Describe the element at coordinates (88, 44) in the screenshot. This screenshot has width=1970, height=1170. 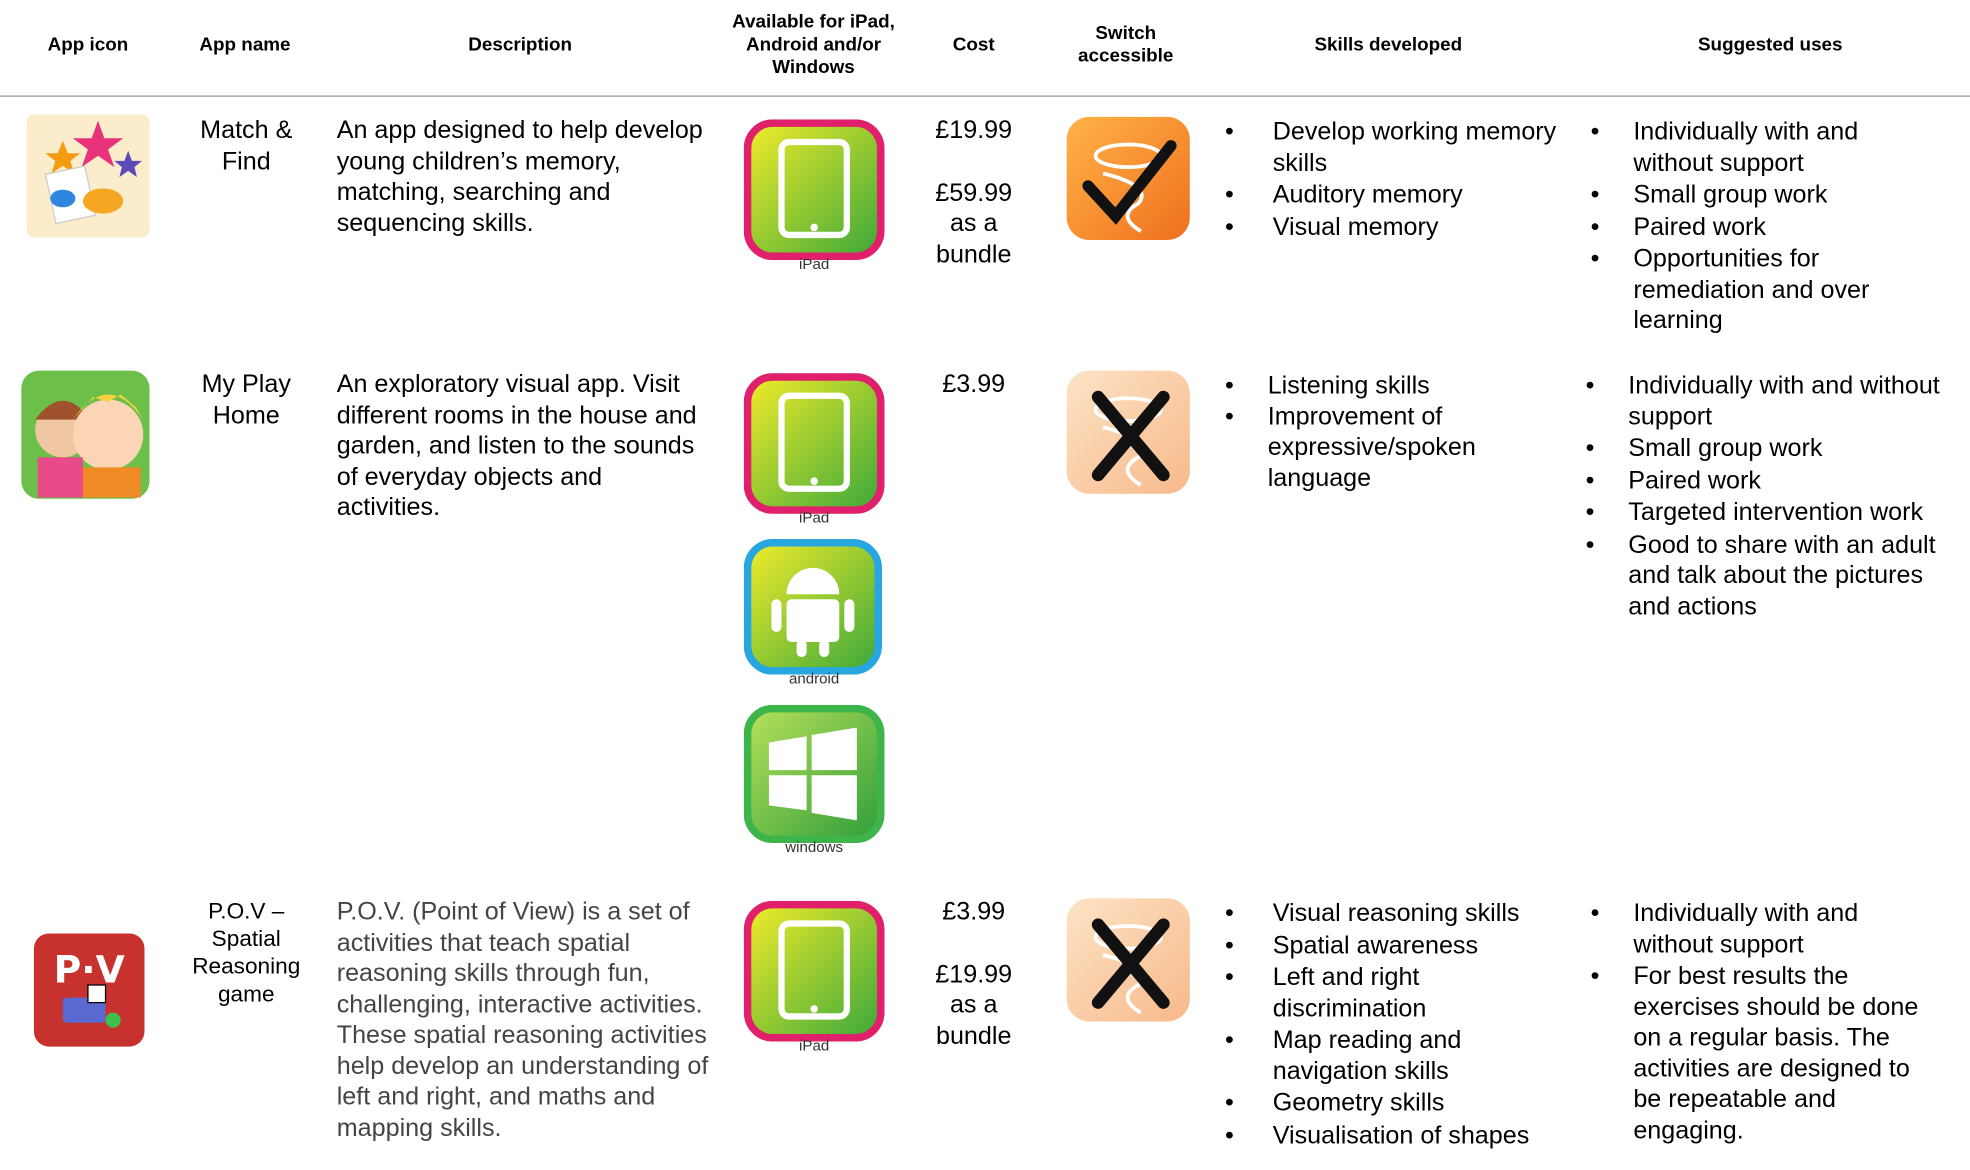
I see `column-header: App icon` at that location.